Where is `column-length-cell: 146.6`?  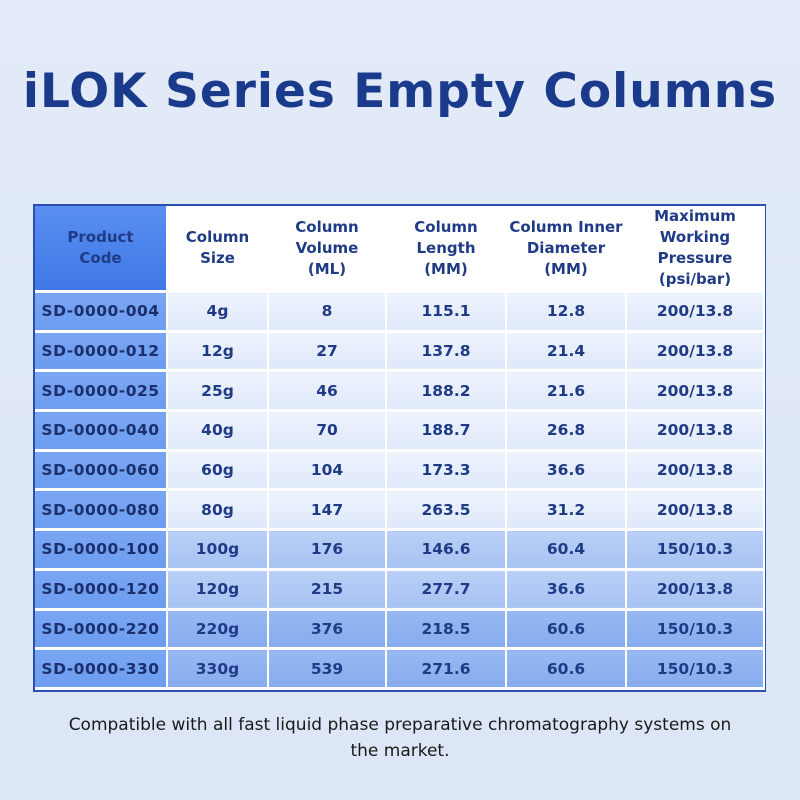 column-length-cell: 146.6 is located at coordinates (446, 550).